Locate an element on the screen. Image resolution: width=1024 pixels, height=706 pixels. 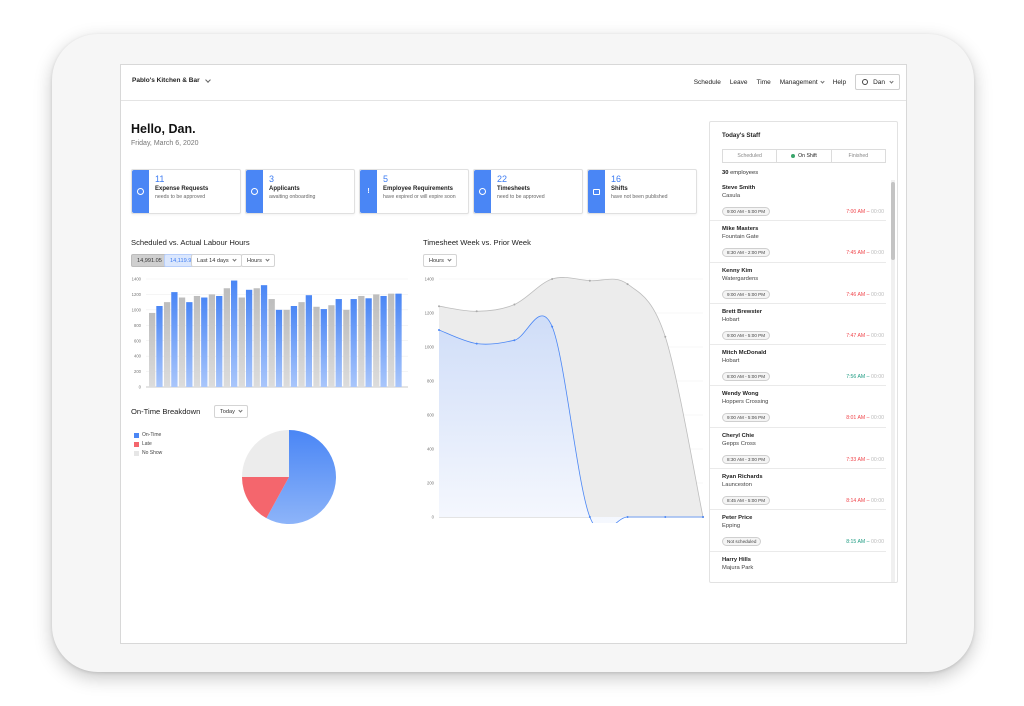
legend-item-late: Late is located at coordinates (148, 444).